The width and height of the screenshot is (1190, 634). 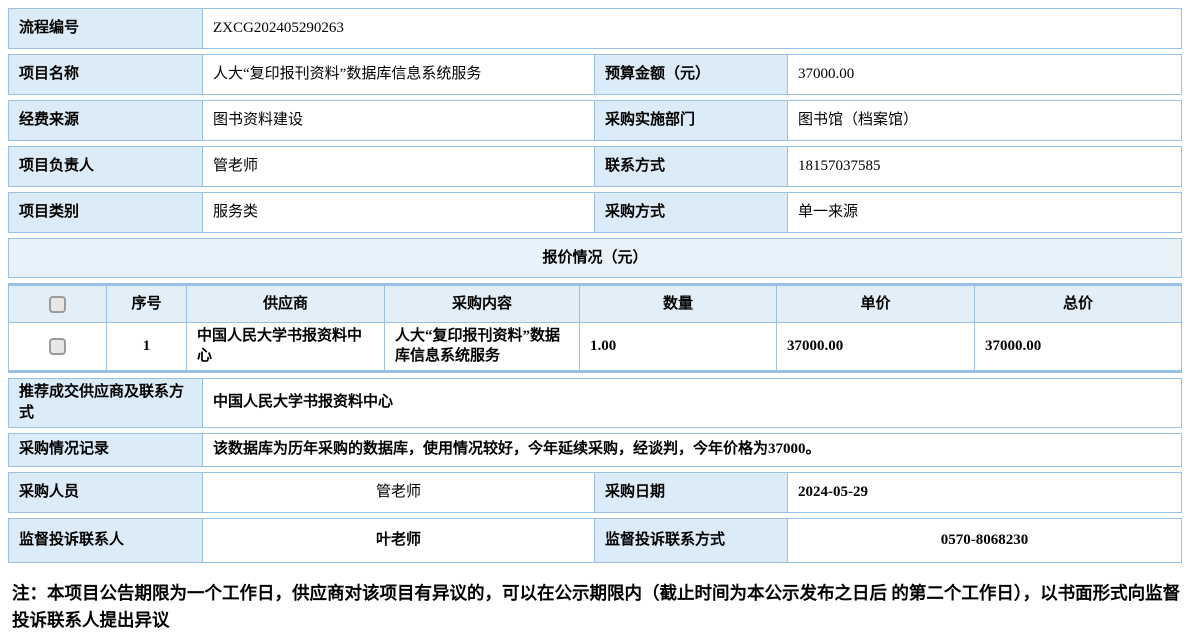 What do you see at coordinates (1077, 304) in the screenshot?
I see `header-total-price: 总价` at bounding box center [1077, 304].